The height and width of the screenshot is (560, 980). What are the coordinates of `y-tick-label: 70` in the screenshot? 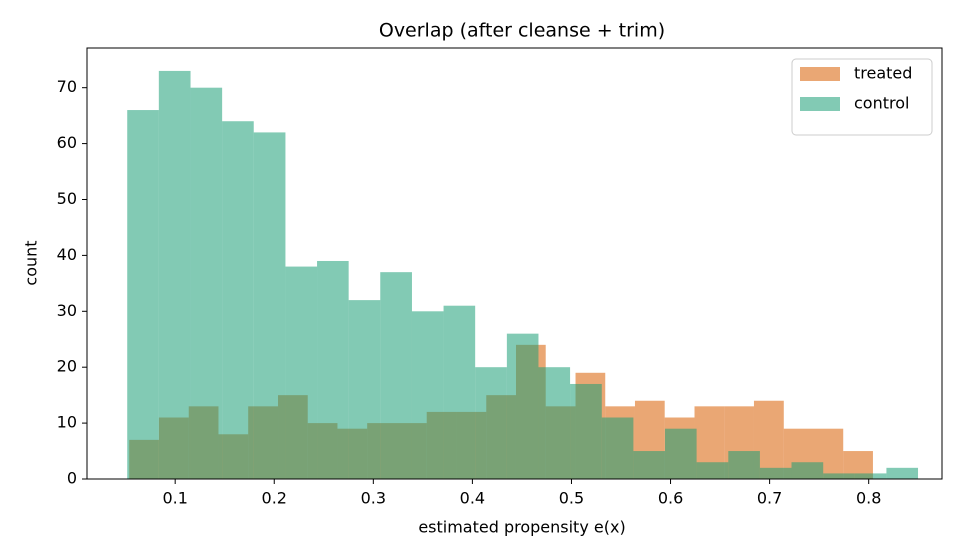 It's located at (67, 86).